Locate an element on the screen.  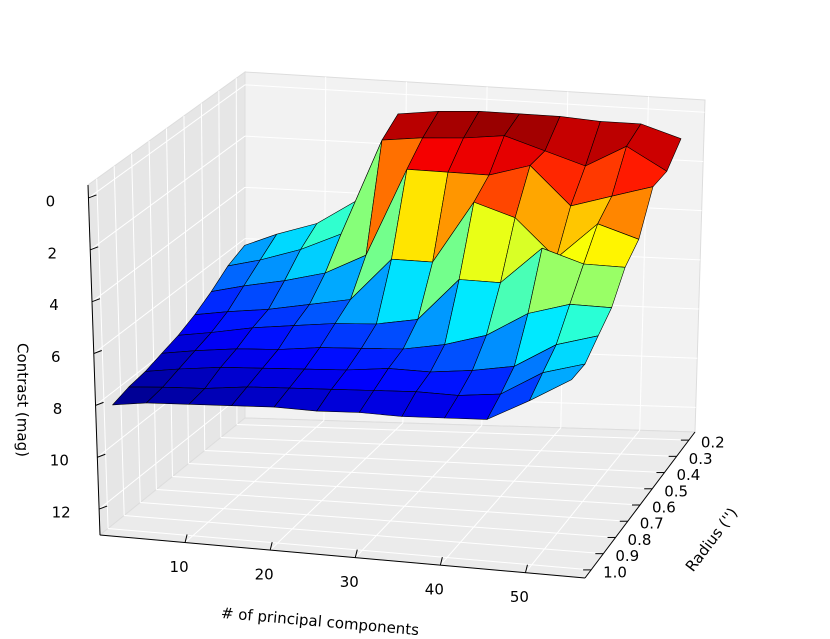
x-tick-label: 50 is located at coordinates (519, 597).